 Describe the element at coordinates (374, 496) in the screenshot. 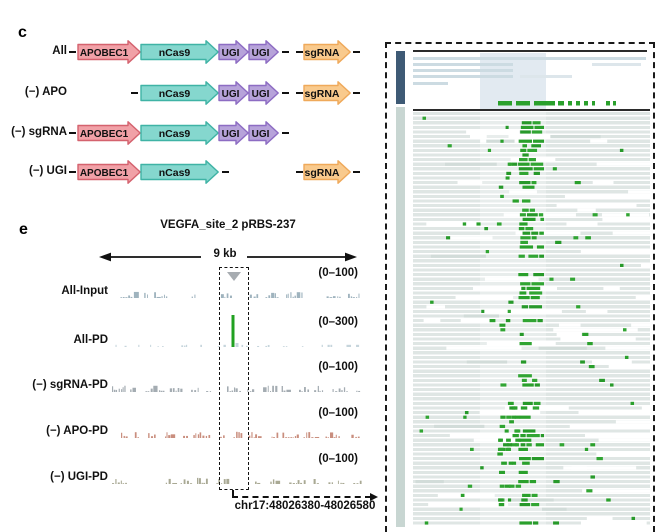

I see `zoom-connector-arrowhead-icon` at that location.